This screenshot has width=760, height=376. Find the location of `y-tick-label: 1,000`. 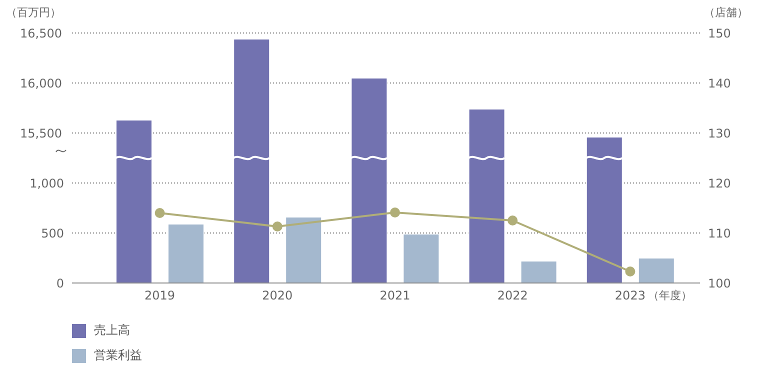

y-tick-label: 1,000 is located at coordinates (47, 183).